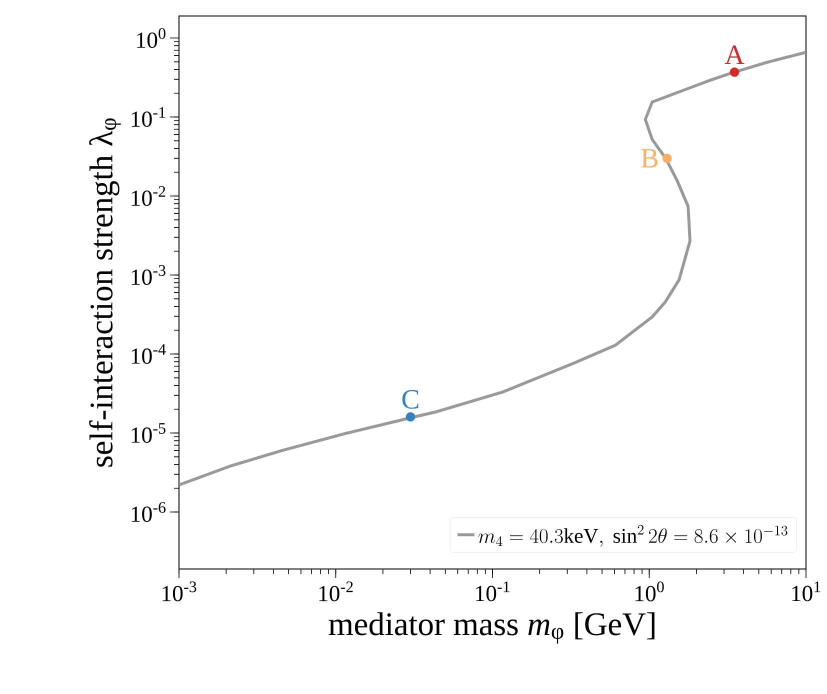 This screenshot has height=694, width=827. What do you see at coordinates (493, 591) in the screenshot?
I see `x-tick-label: 10$^{-1}$` at bounding box center [493, 591].